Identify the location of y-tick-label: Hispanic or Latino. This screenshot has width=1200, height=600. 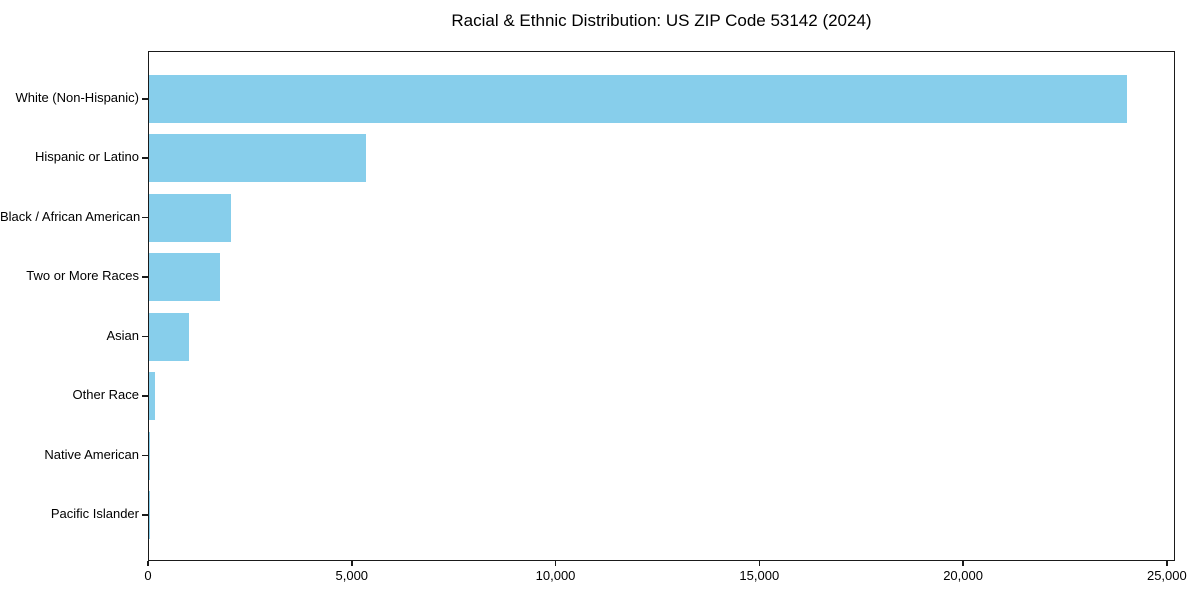
(86, 157).